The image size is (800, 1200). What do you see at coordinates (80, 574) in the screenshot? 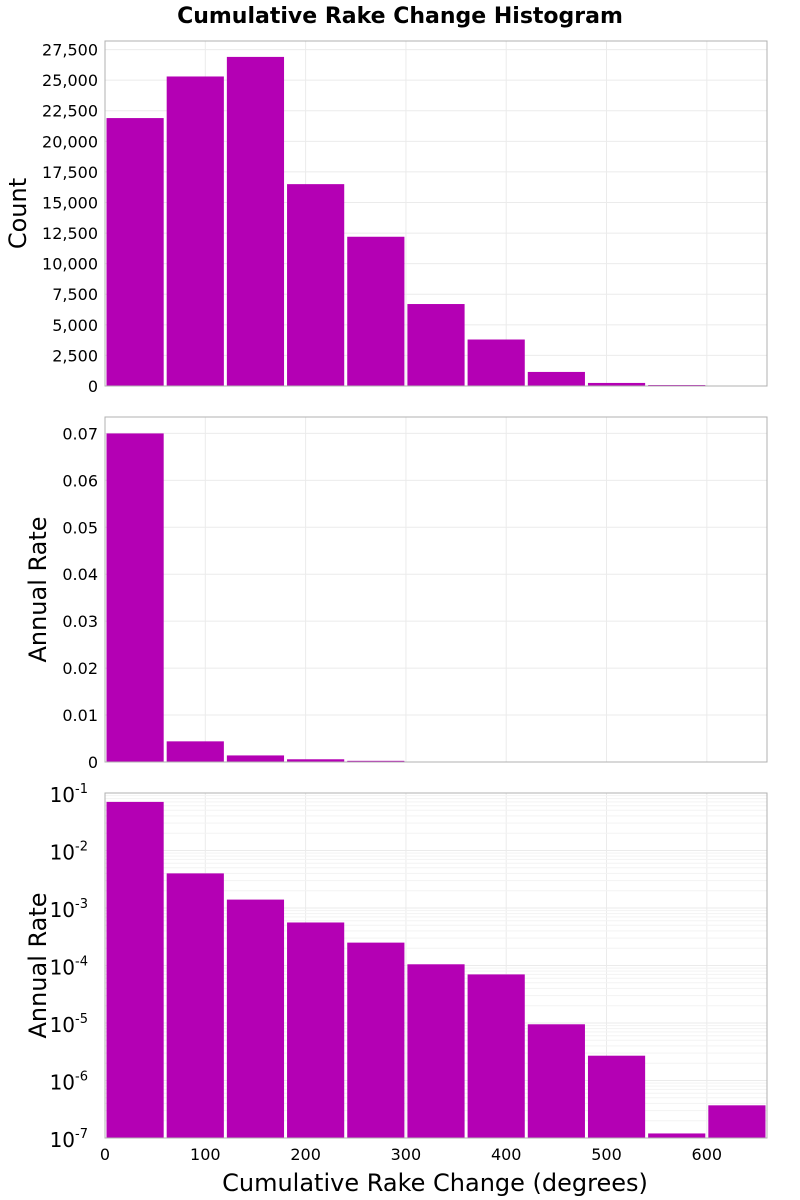
I see `y-tick-label: 0.04` at bounding box center [80, 574].